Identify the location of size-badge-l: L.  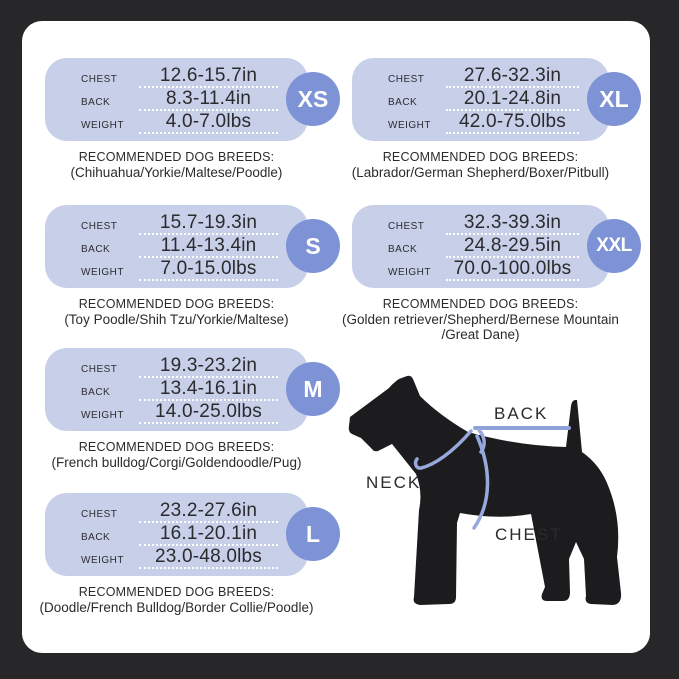
(313, 534).